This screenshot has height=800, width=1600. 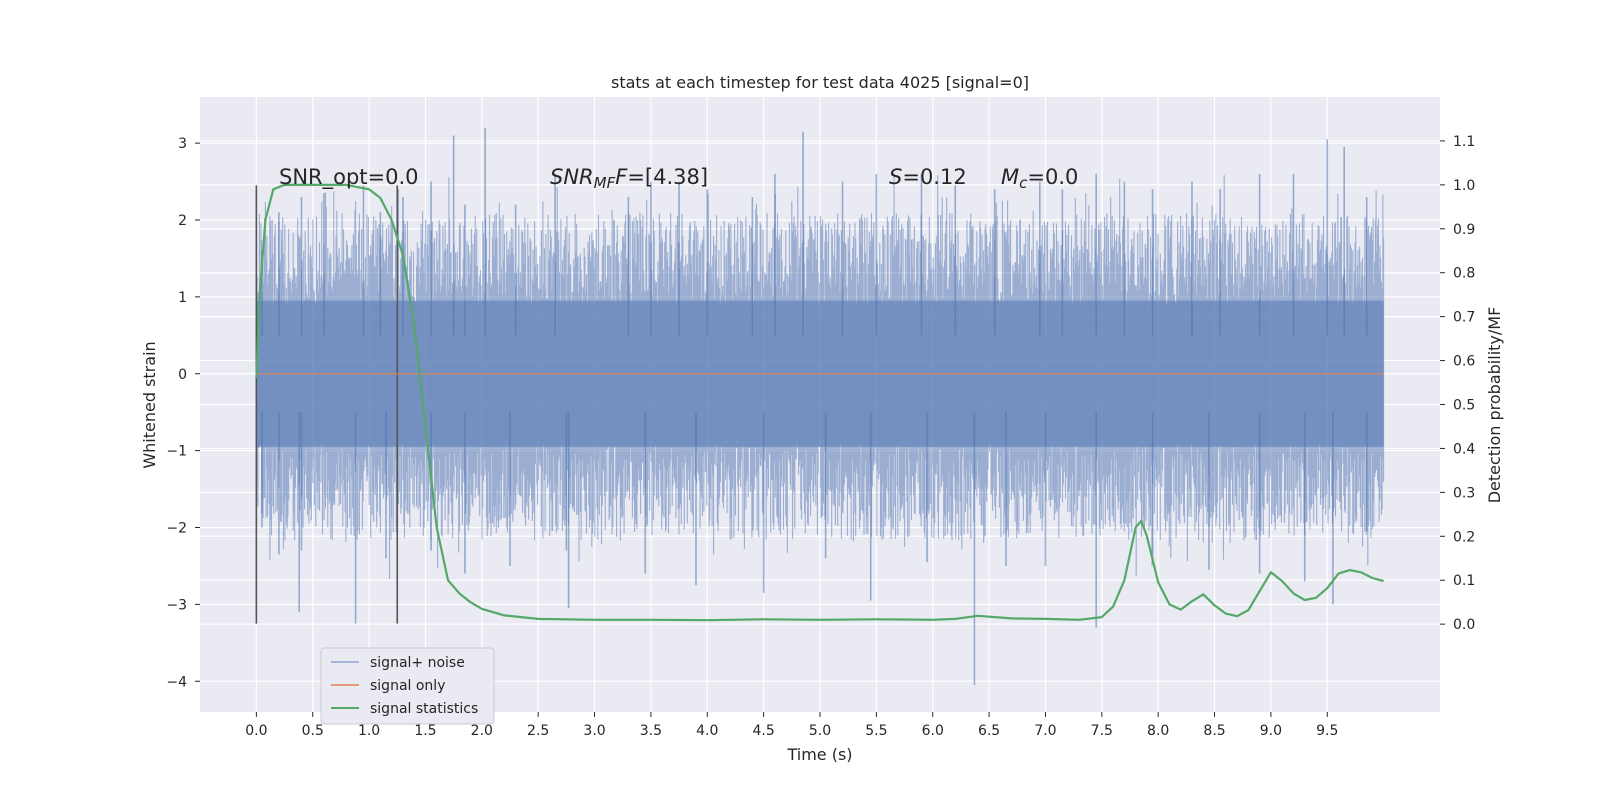 What do you see at coordinates (594, 731) in the screenshot?
I see `x-tick-label: 3.0` at bounding box center [594, 731].